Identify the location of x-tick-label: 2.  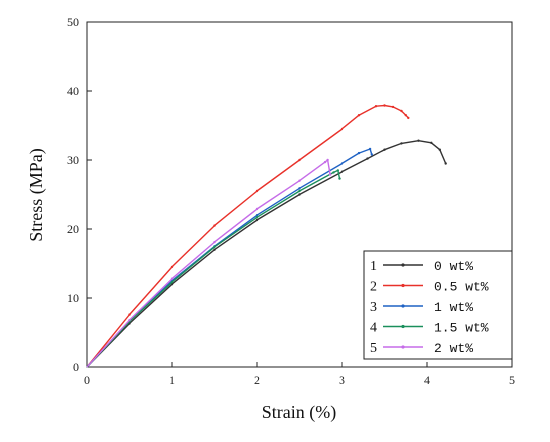
(257, 380).